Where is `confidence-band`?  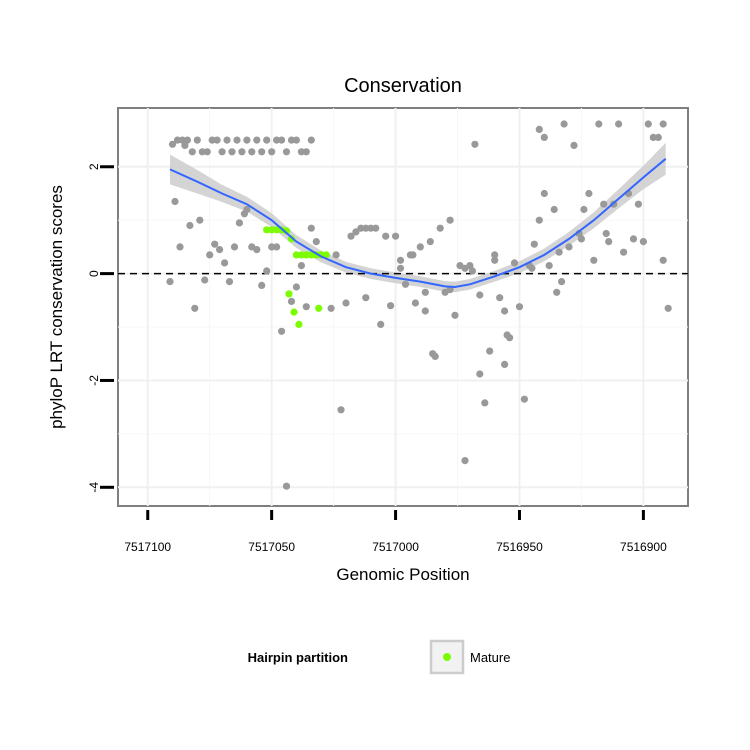 confidence-band is located at coordinates (418, 217).